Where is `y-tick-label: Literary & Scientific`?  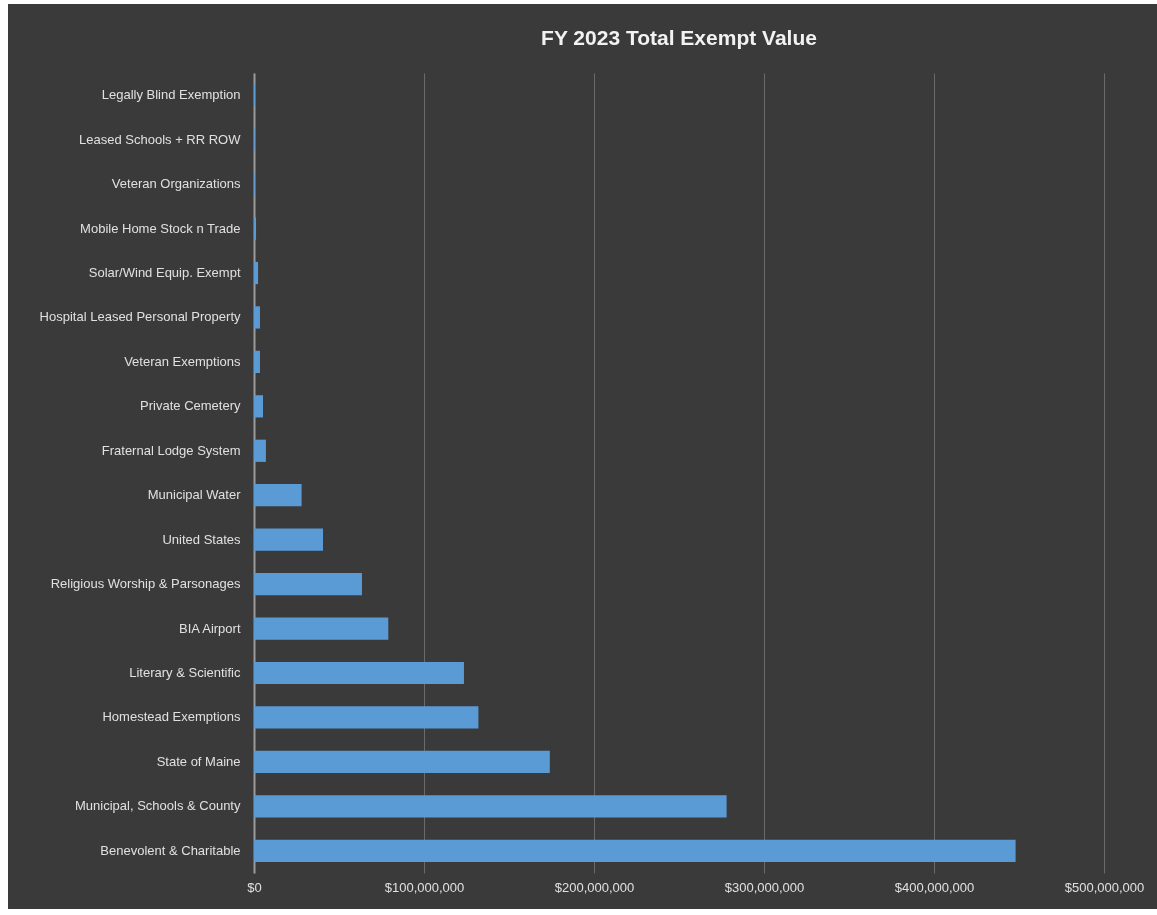
y-tick-label: Literary & Scientific is located at coordinates (185, 672).